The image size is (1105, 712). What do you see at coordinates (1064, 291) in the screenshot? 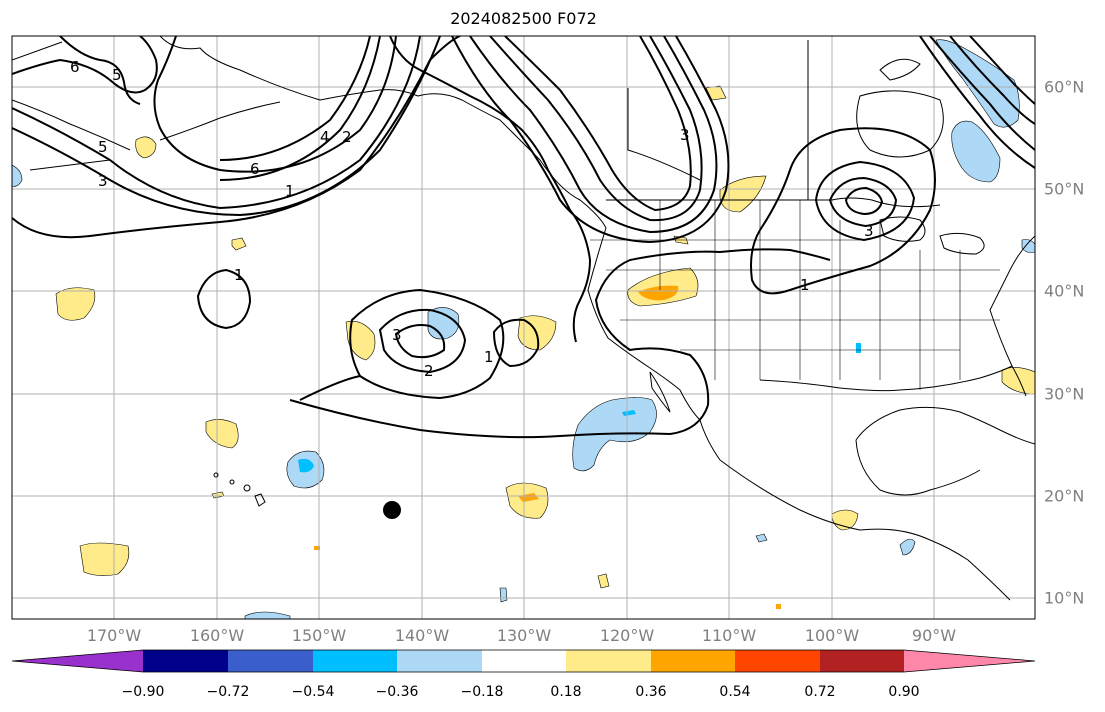
I see `lat-tick-label: 40°N` at bounding box center [1064, 291].